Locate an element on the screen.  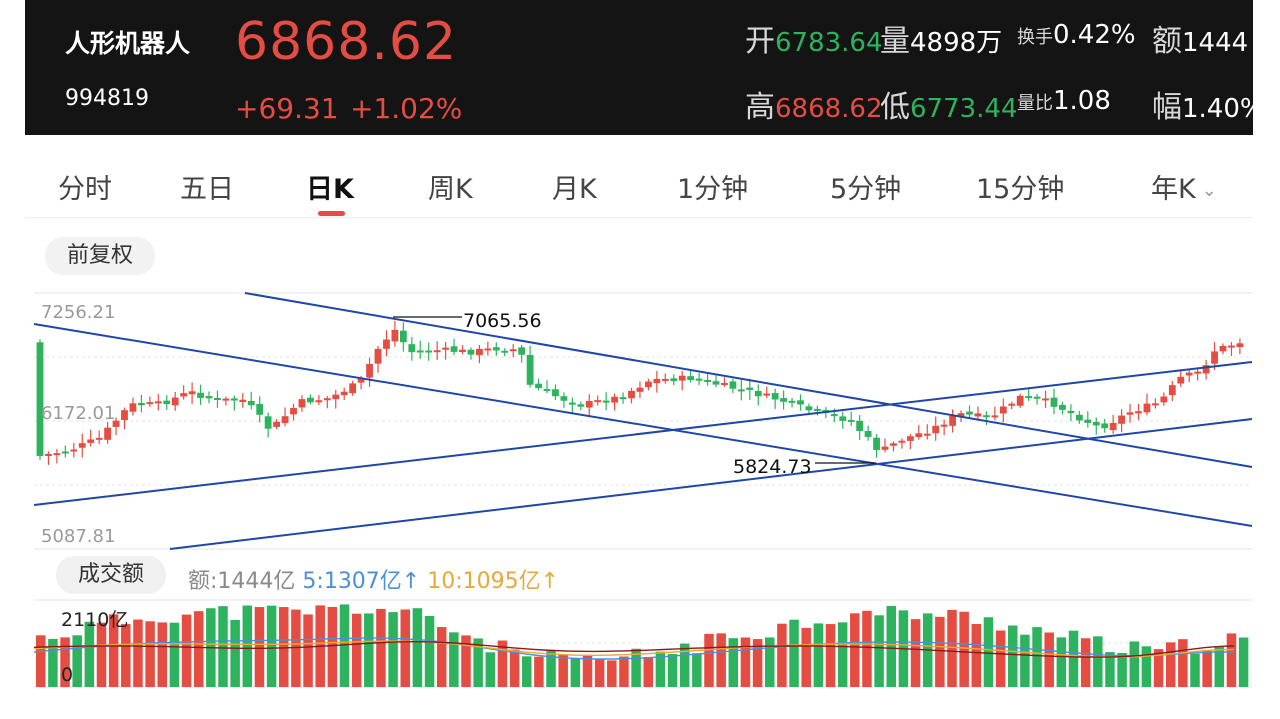
quote-amplitude: 幅1.40% is located at coordinates (1202, 107).